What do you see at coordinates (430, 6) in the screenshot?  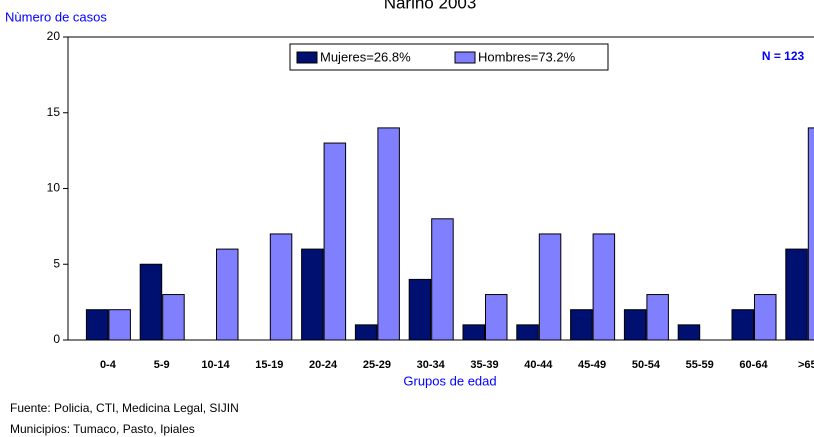 I see `chart-title: Nariño 2003` at bounding box center [430, 6].